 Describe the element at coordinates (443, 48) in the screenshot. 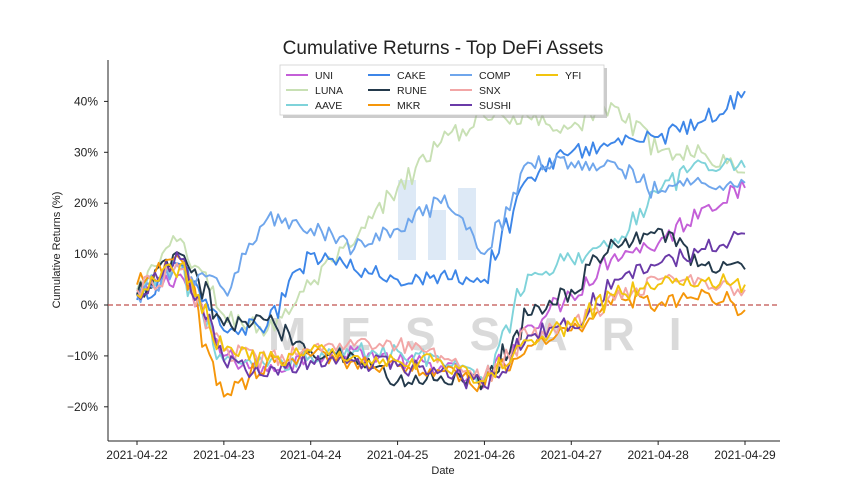

I see `chart-title: Cumulative Returns - Top DeFi Assets` at that location.